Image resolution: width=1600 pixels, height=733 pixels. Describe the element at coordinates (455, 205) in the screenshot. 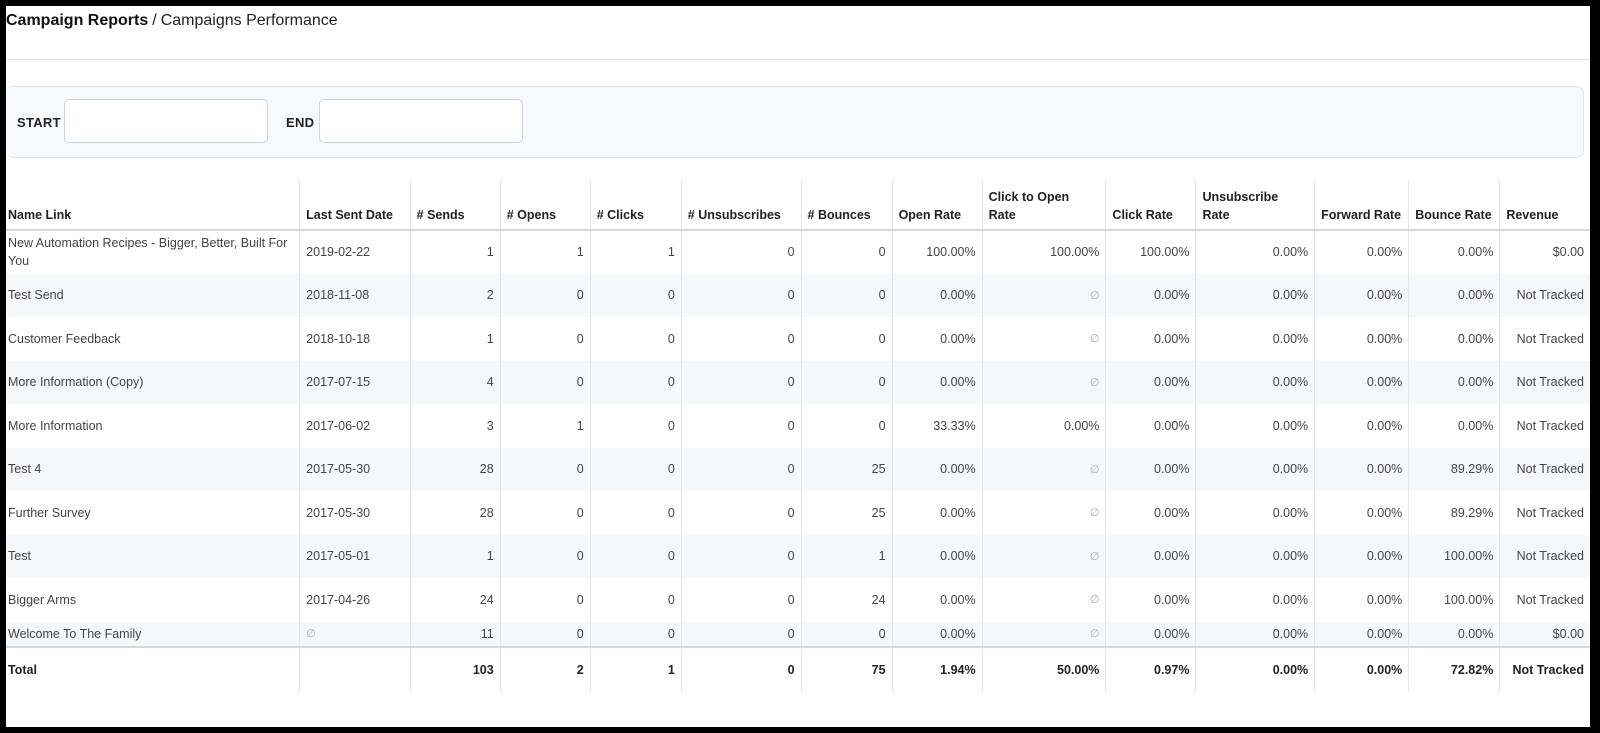

I see `column-header: # Sends` at that location.